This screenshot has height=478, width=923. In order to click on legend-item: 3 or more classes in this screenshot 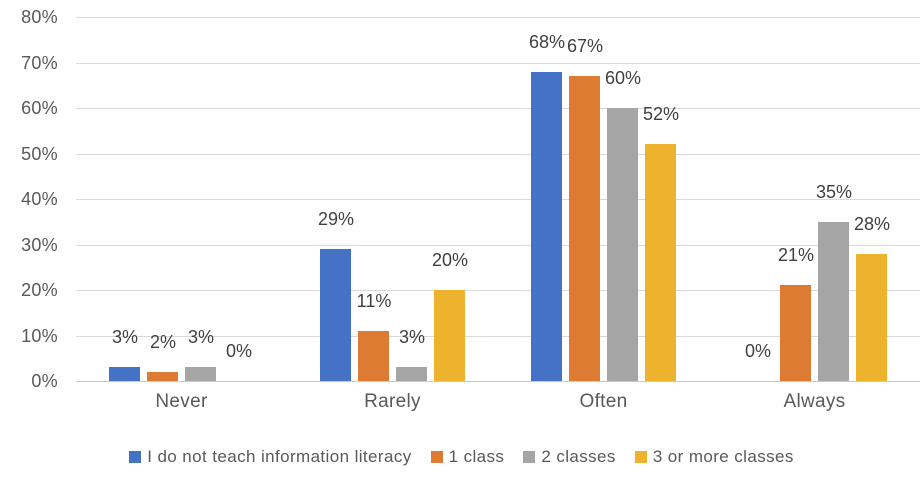, I will do `click(714, 457)`.